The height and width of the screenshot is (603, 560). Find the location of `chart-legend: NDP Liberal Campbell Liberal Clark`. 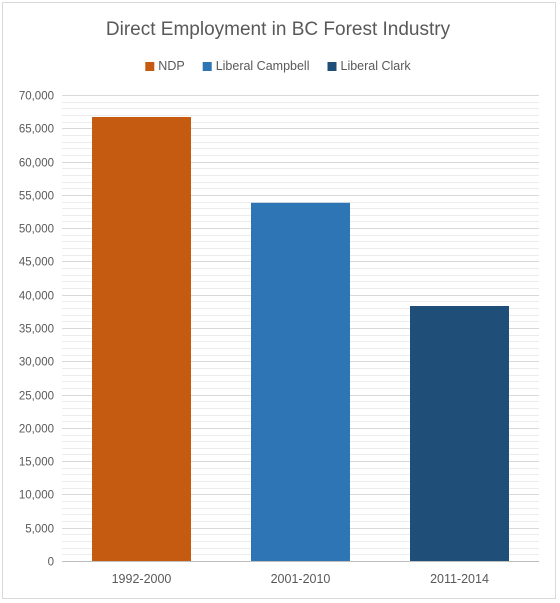

chart-legend: NDP Liberal Campbell Liberal Clark is located at coordinates (278, 66).